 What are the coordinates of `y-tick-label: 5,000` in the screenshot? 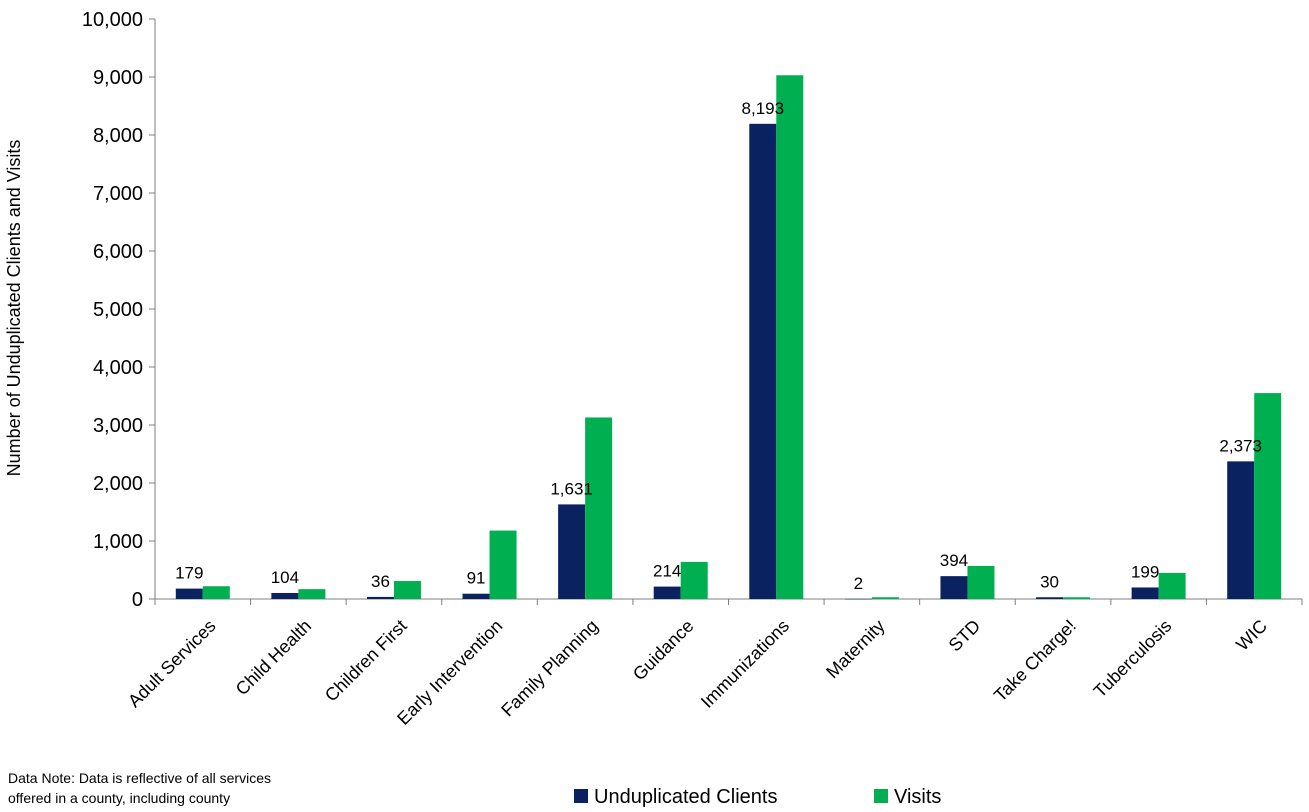 It's located at (118, 310).